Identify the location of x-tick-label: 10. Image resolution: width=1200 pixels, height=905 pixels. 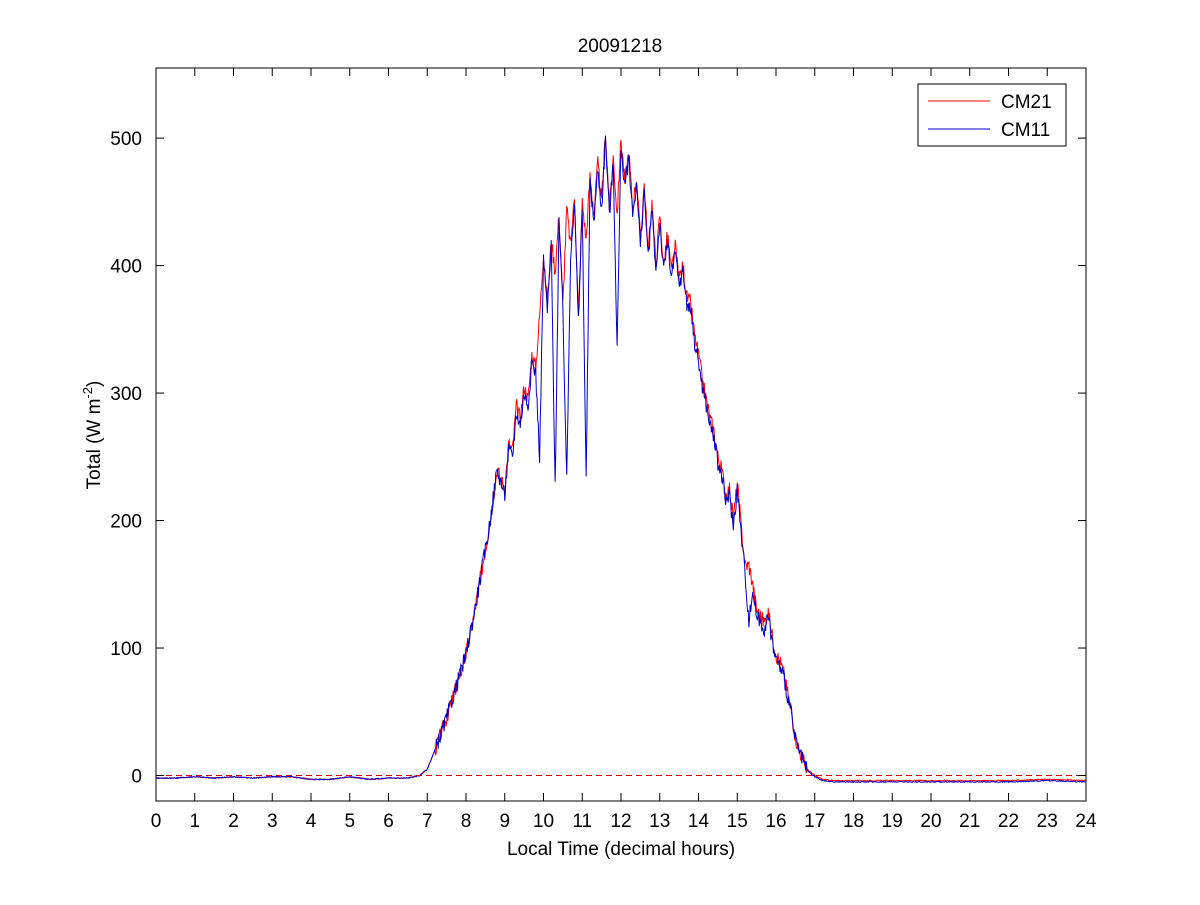
(543, 821).